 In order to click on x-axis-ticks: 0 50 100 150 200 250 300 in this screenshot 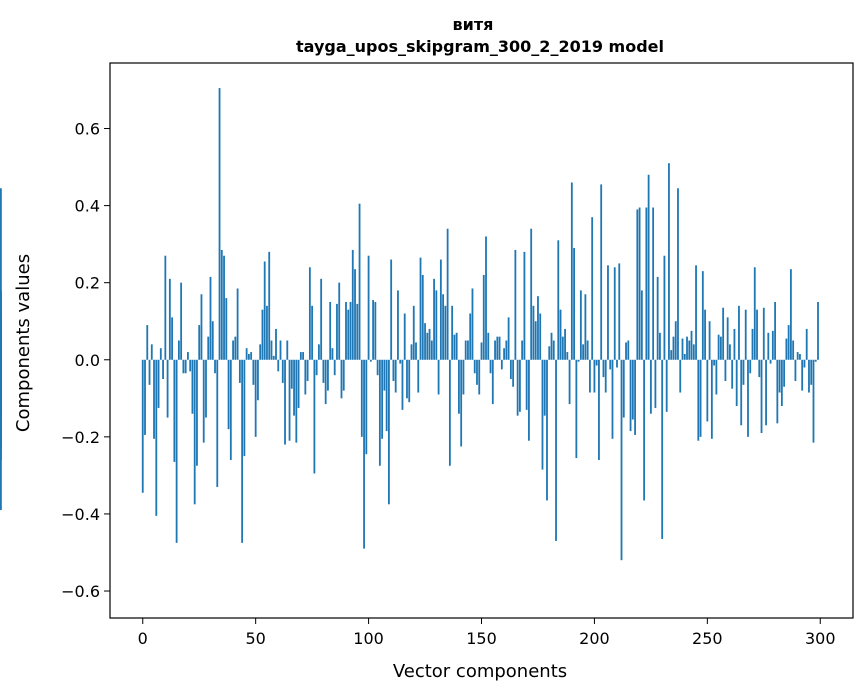, I will do `click(487, 633)`.